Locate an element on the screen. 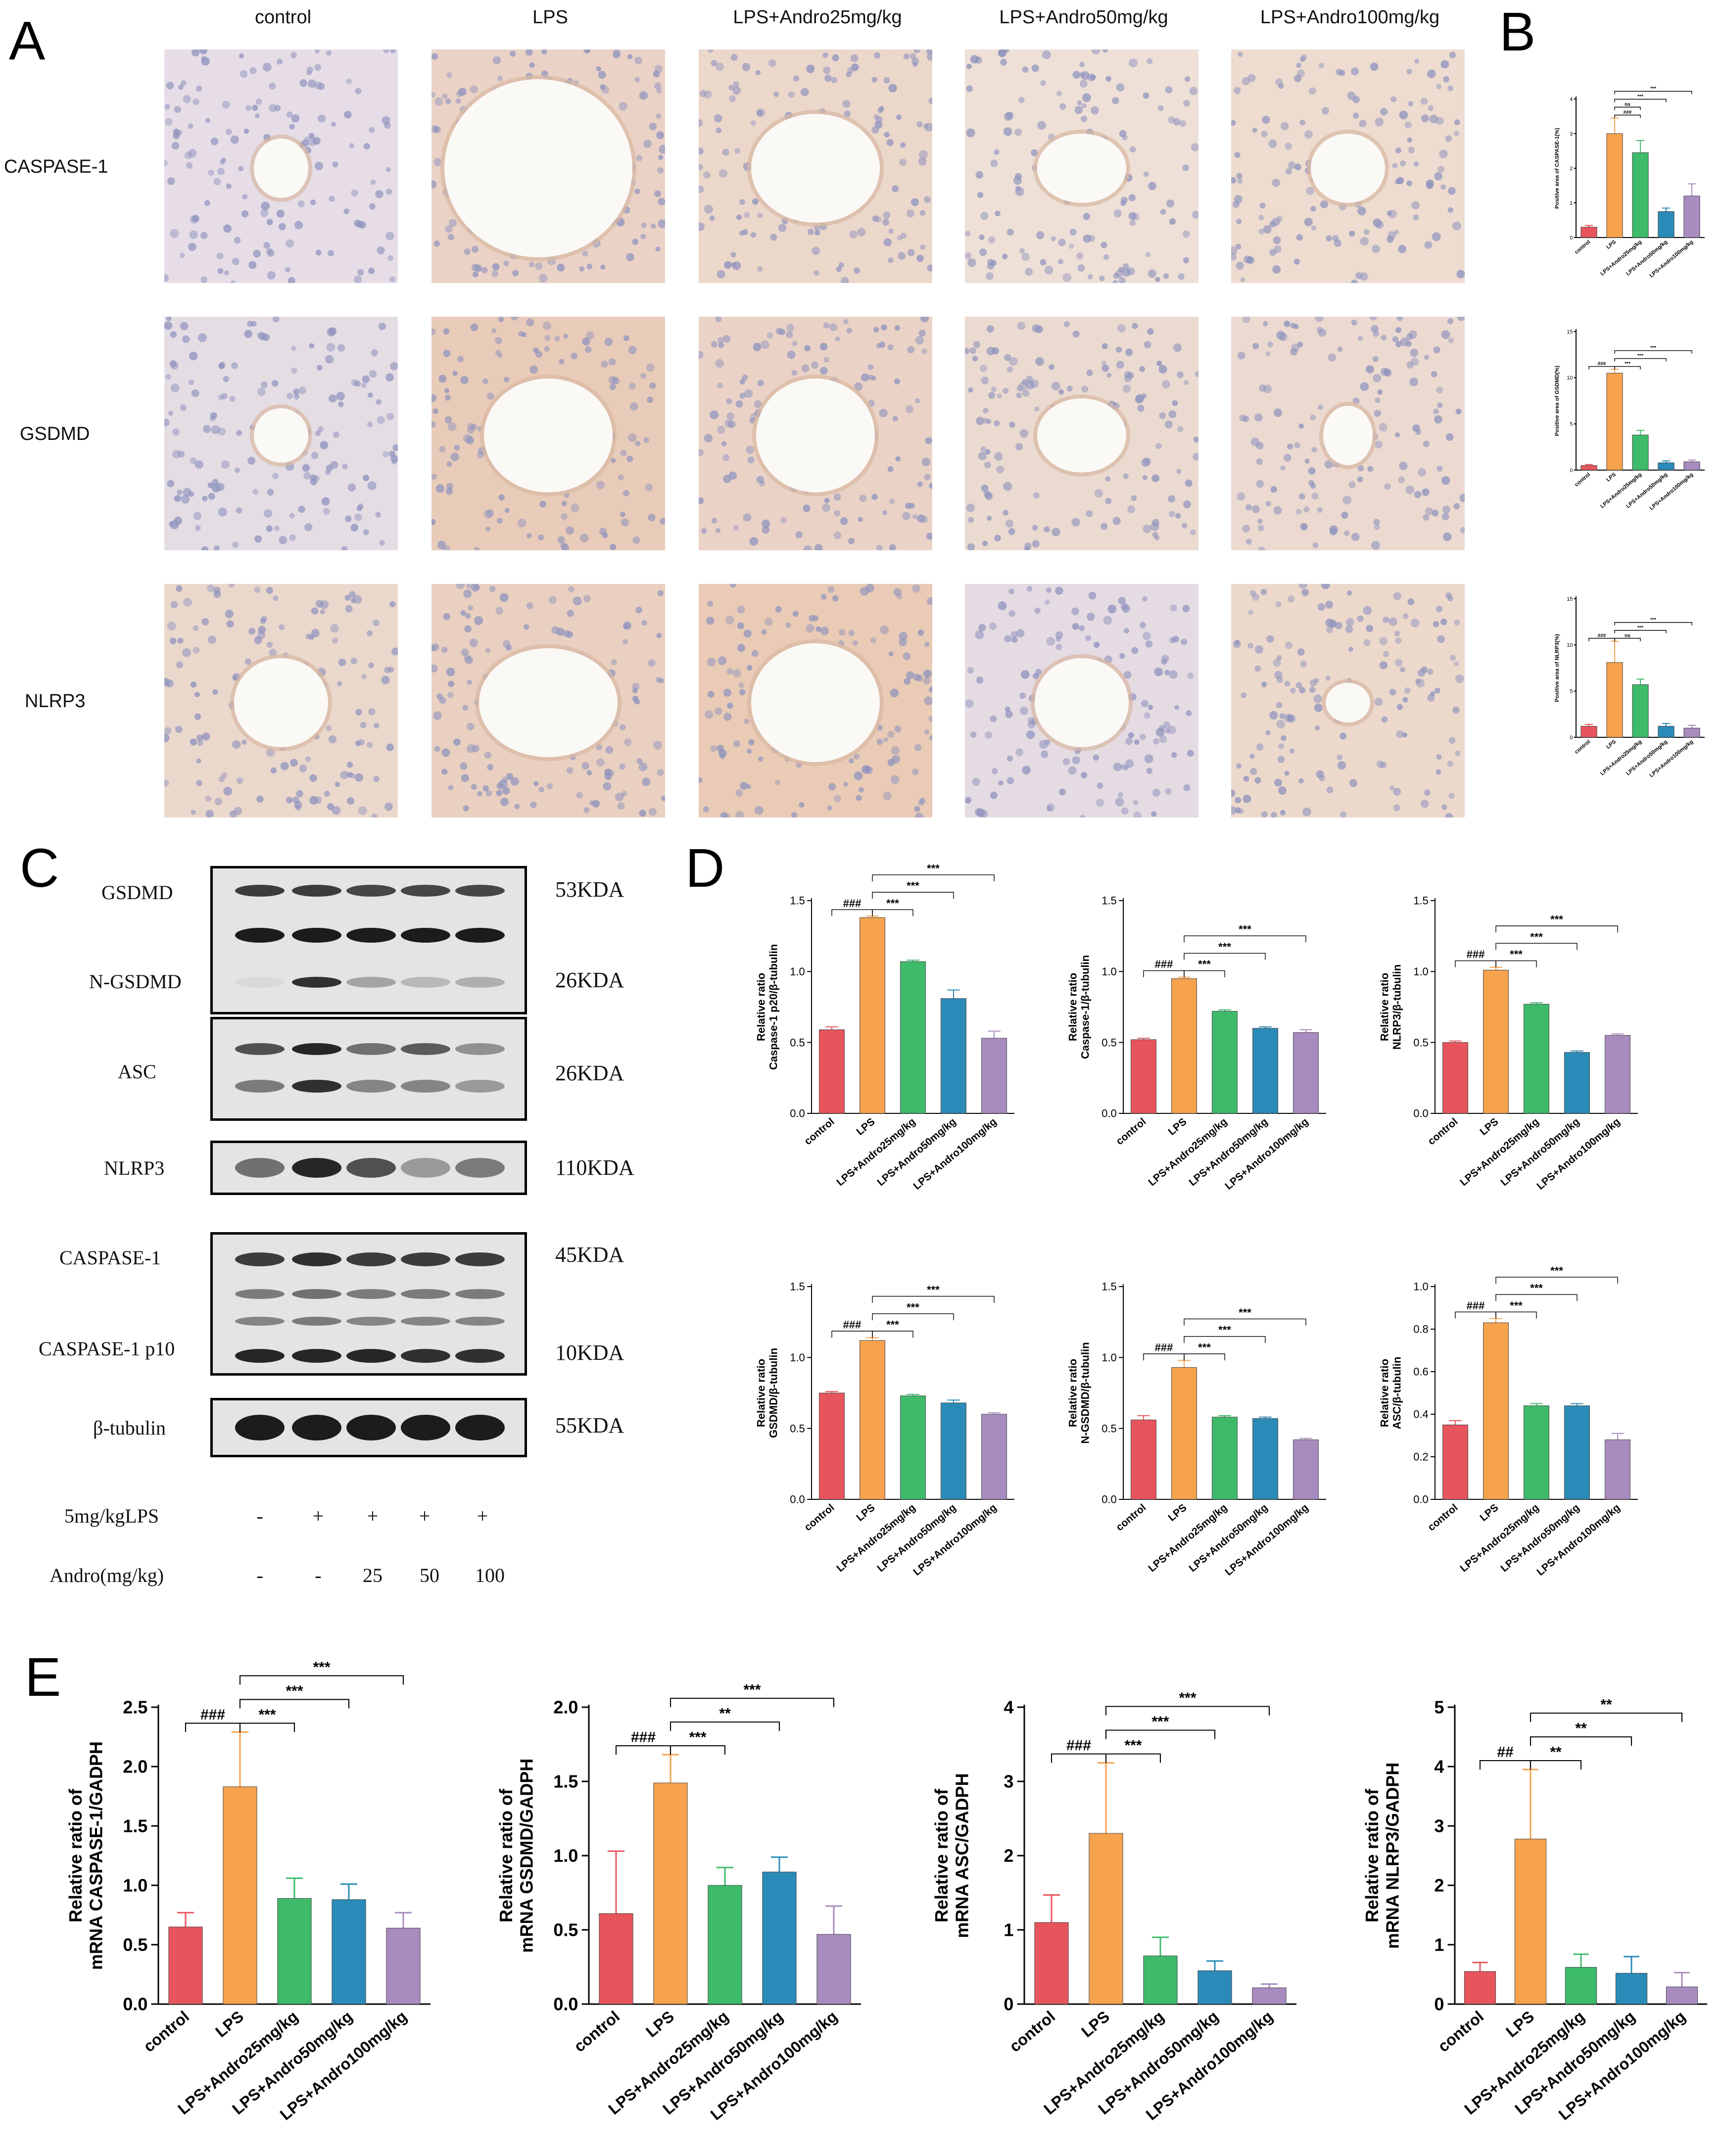 The width and height of the screenshot is (1723, 2156). y-axis-label: Relative ratioN-GSDMD/β-tubulin is located at coordinates (1078, 1392).